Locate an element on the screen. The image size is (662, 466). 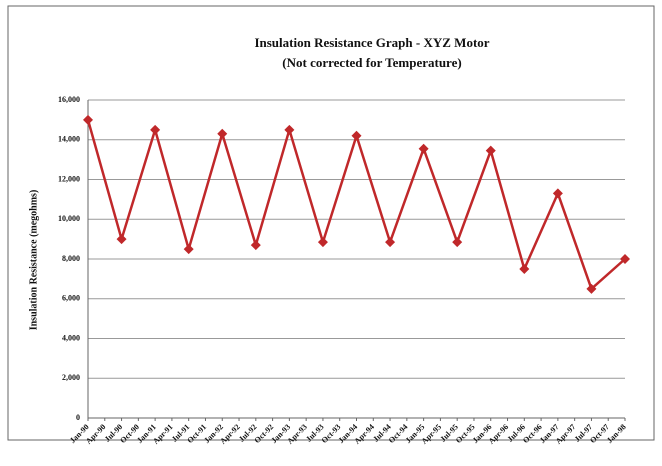
chart-title: Insulation Resistance Graph - XYZ Motor is located at coordinates (371, 42).